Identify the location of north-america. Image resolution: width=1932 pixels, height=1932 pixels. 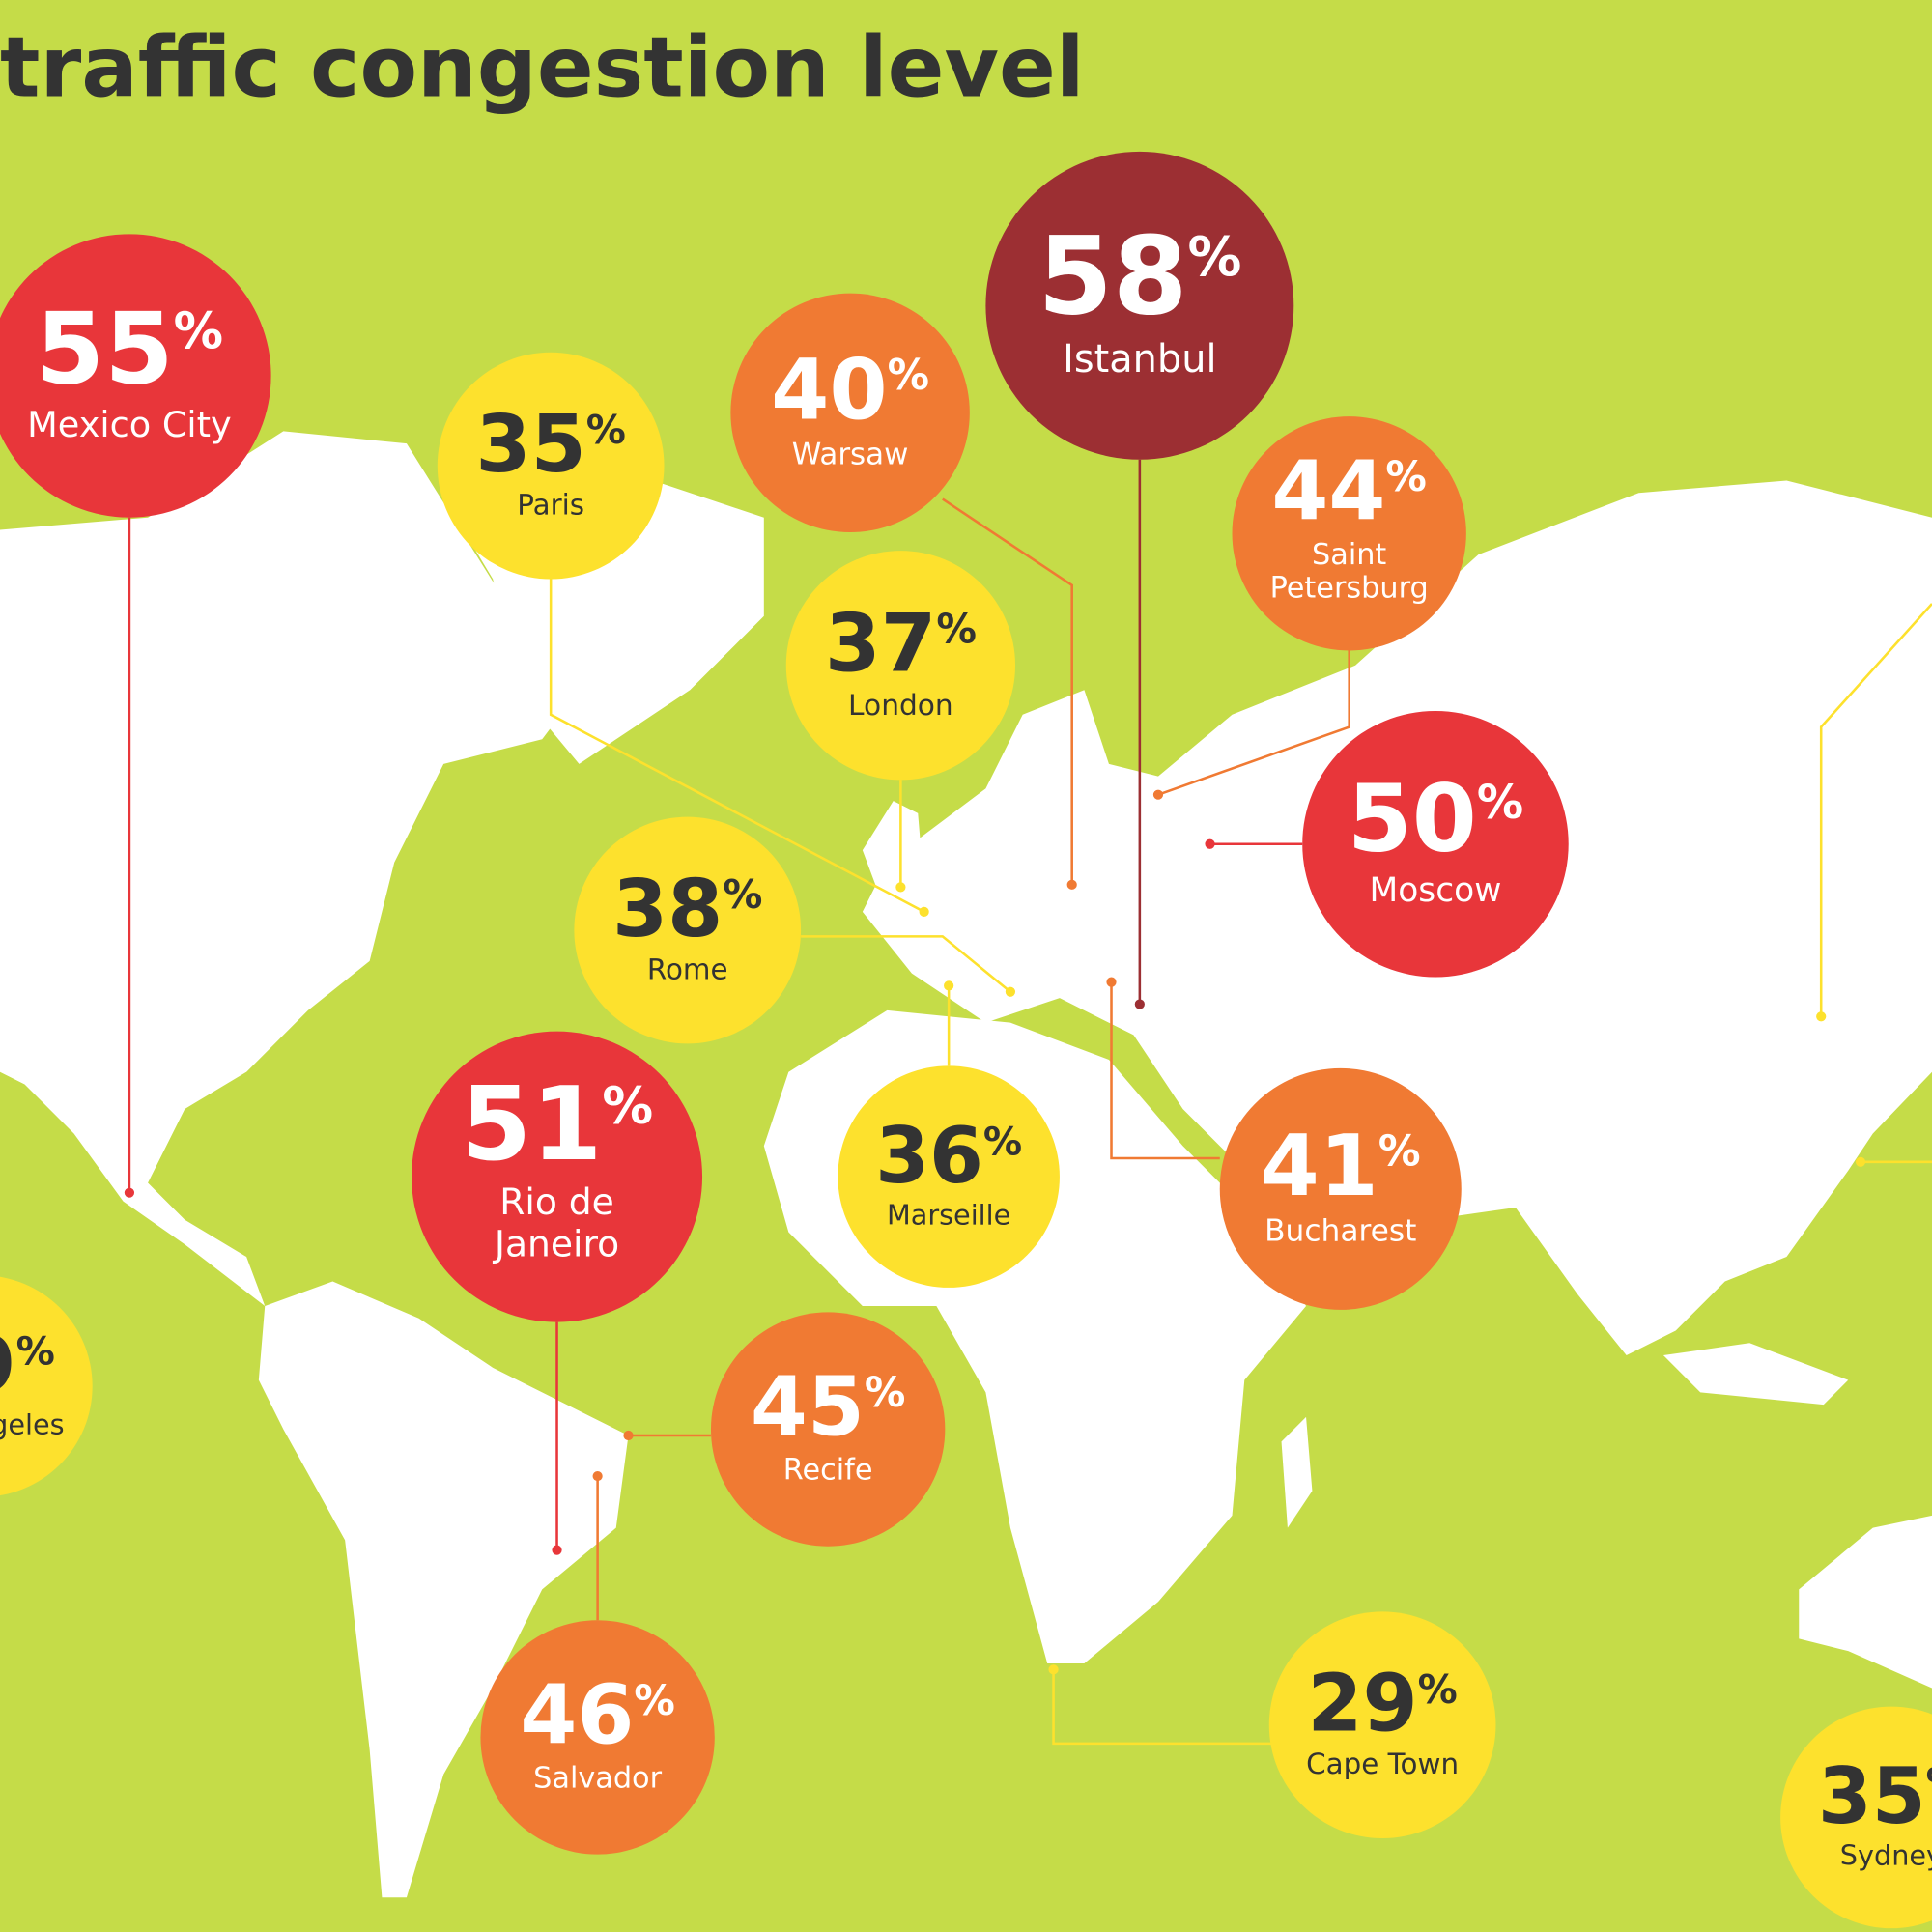
(290, 869).